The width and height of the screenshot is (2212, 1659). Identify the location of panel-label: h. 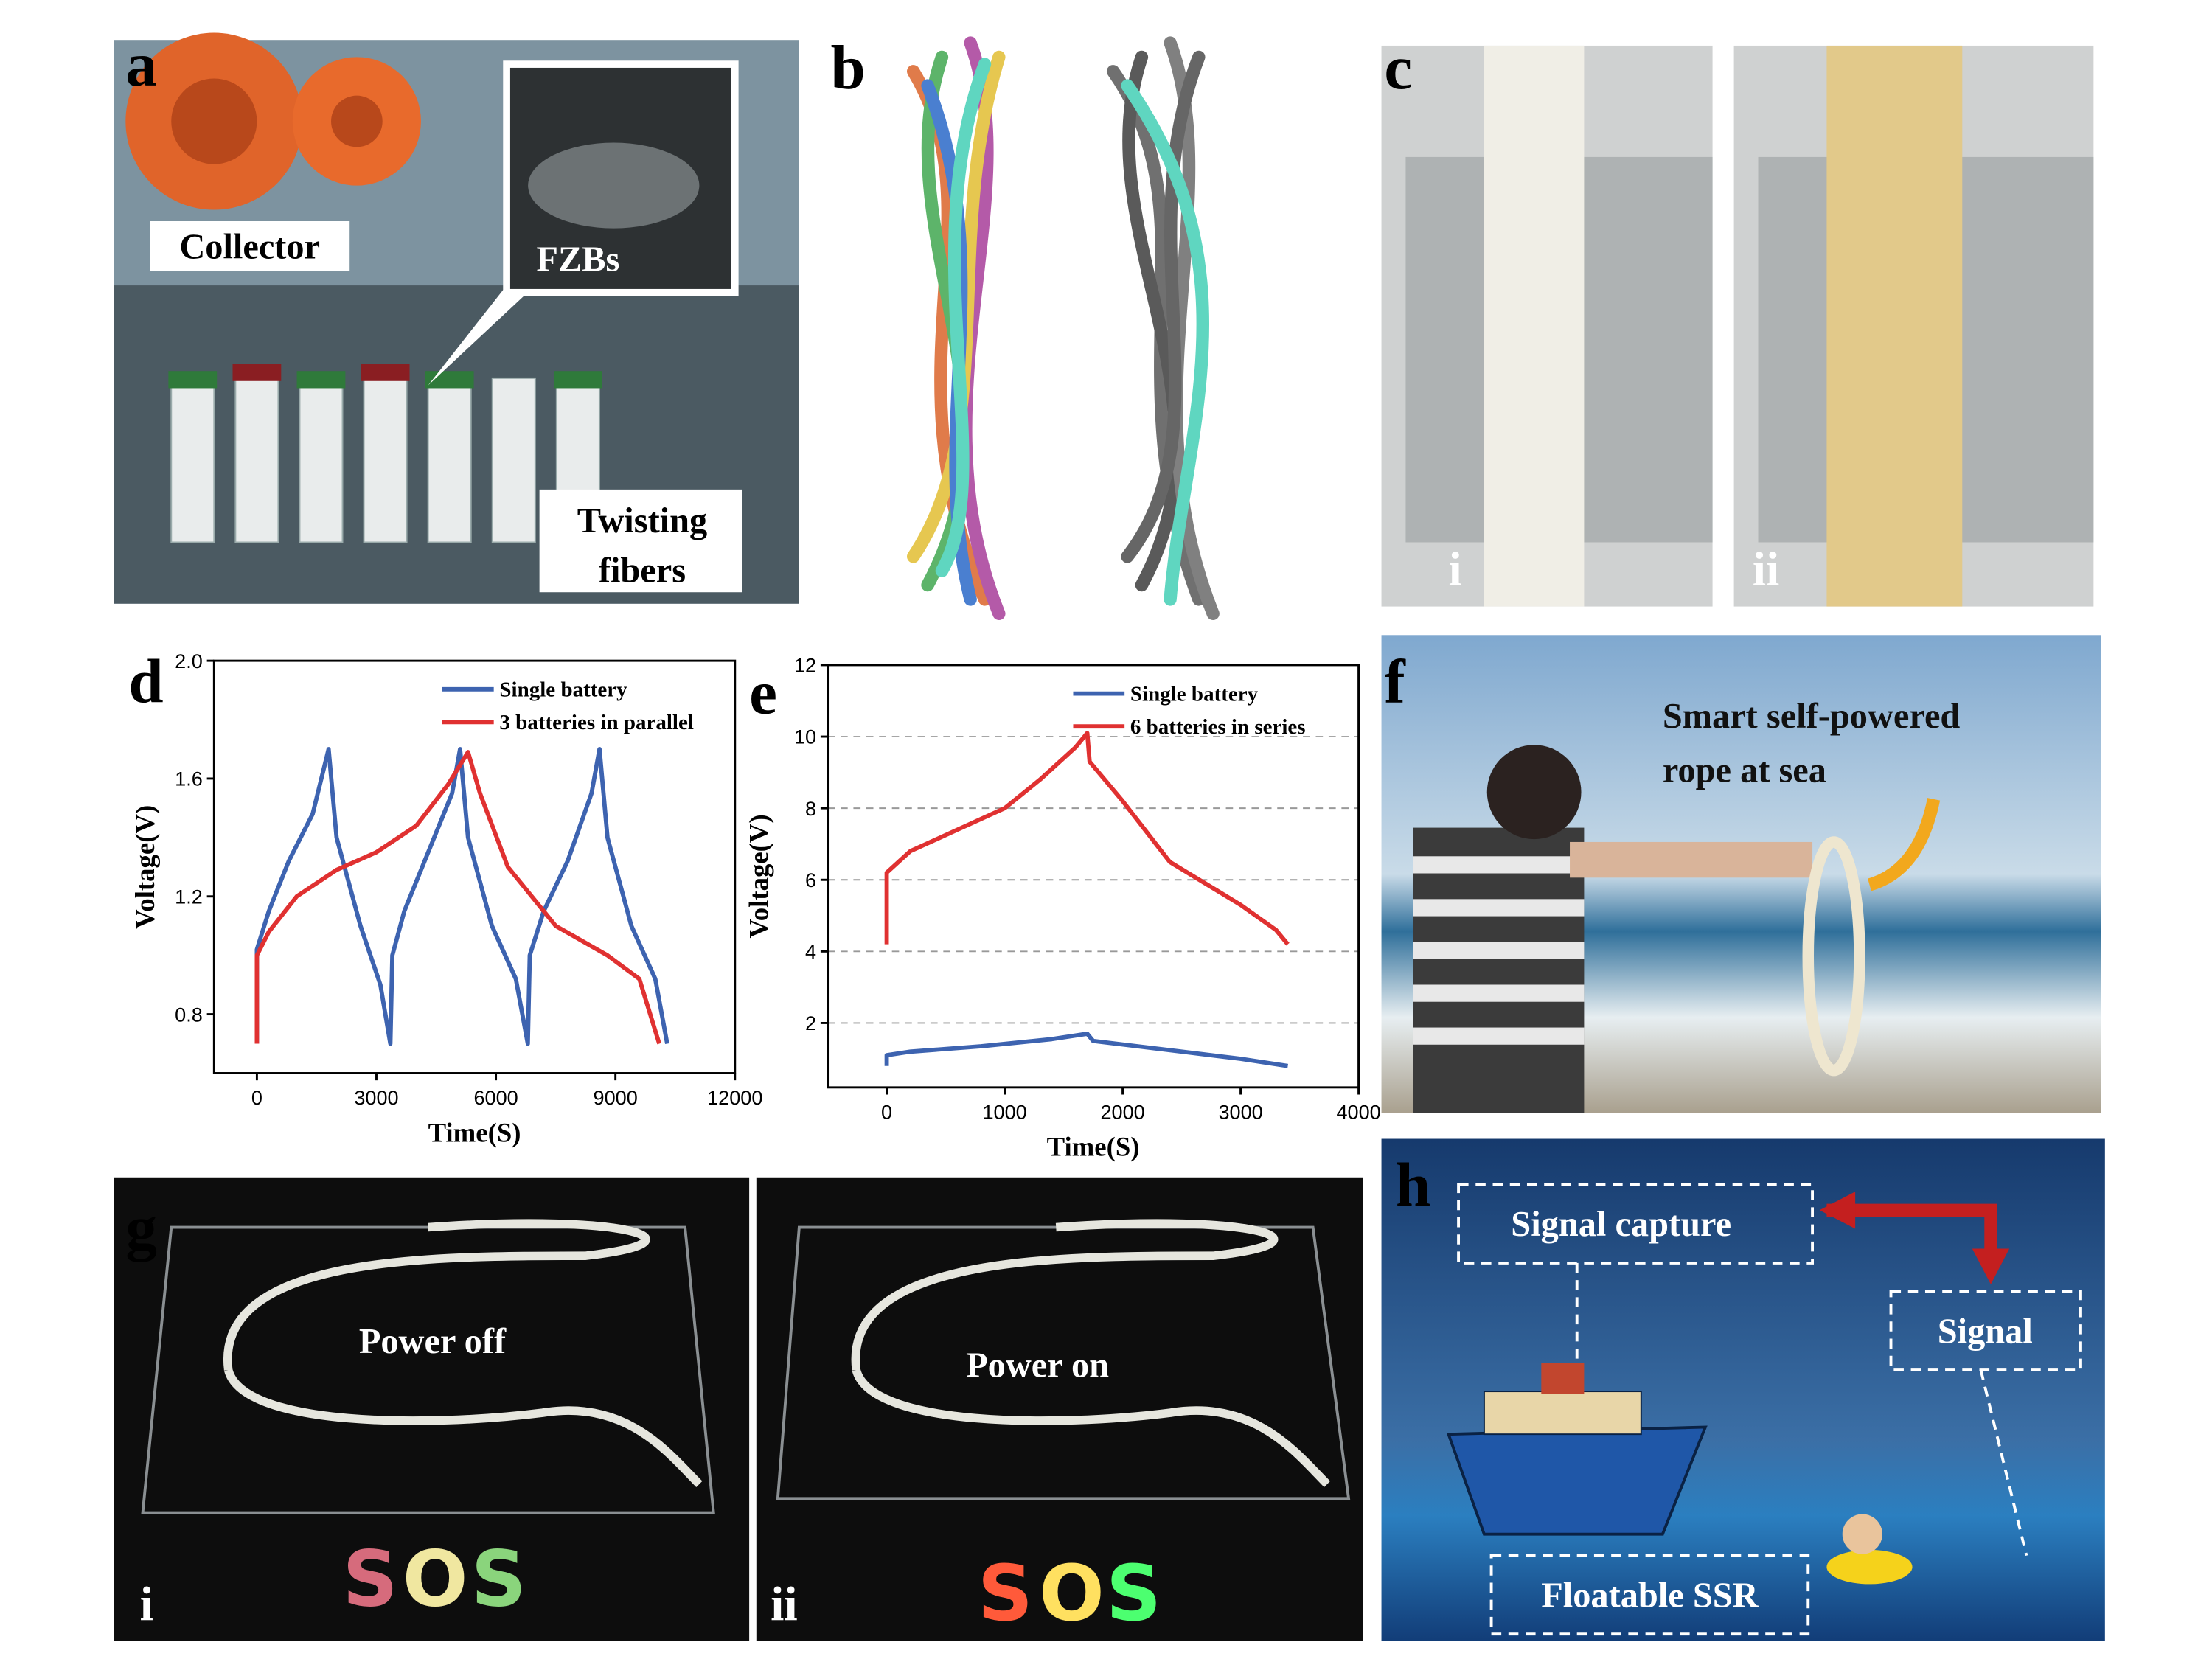
(1413, 1185).